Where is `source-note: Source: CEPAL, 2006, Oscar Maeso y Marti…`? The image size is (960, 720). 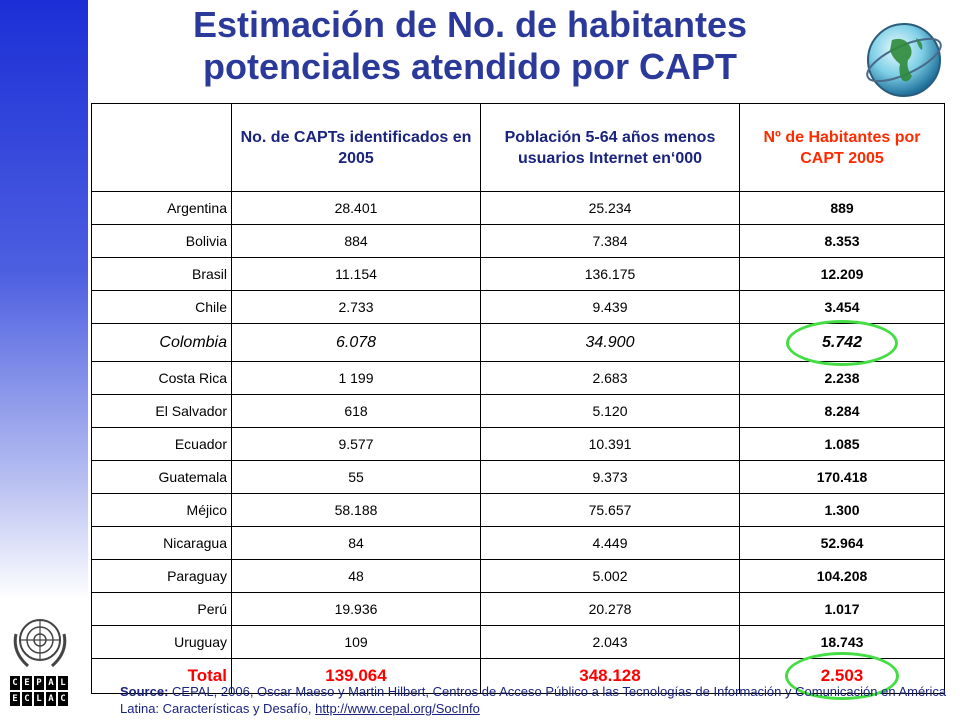
source-note: Source: CEPAL, 2006, Oscar Maeso y Marti… is located at coordinates (535, 700).